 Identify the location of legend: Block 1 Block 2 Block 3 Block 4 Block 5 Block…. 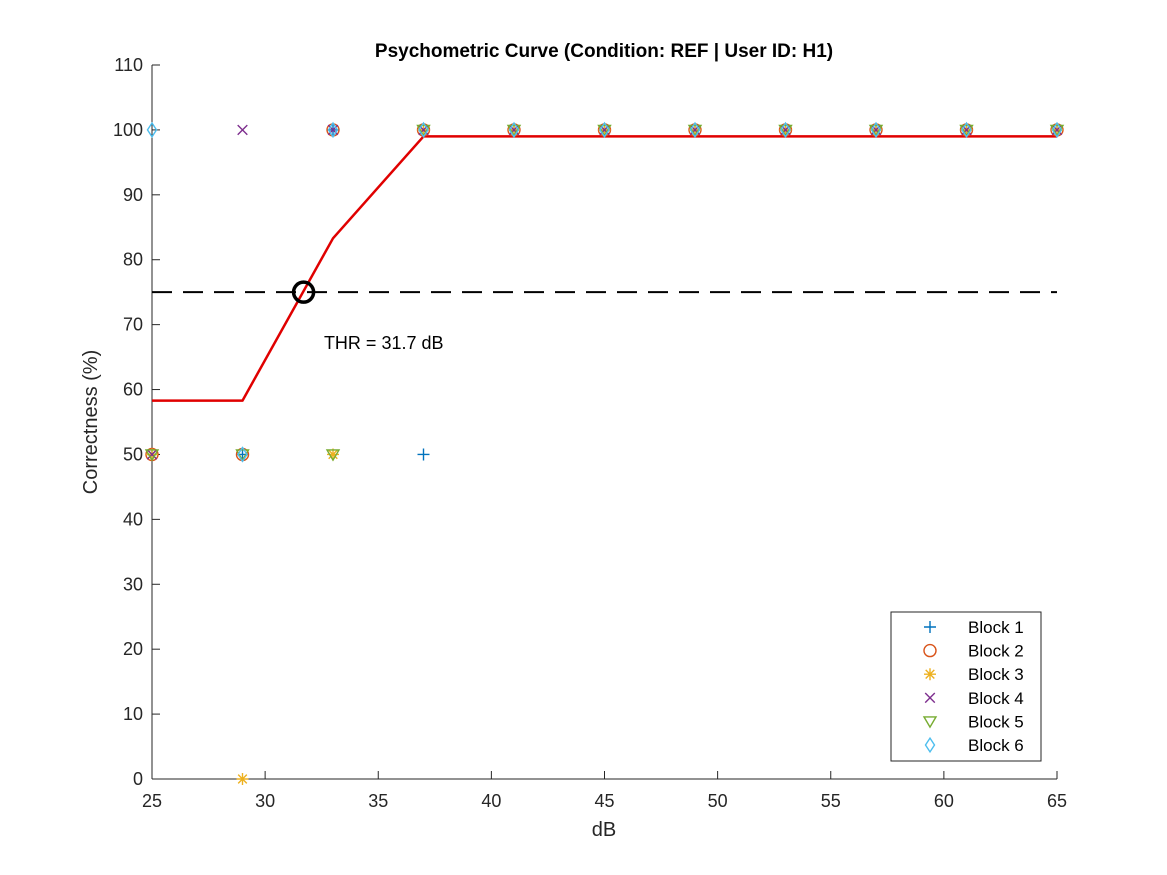
(966, 686).